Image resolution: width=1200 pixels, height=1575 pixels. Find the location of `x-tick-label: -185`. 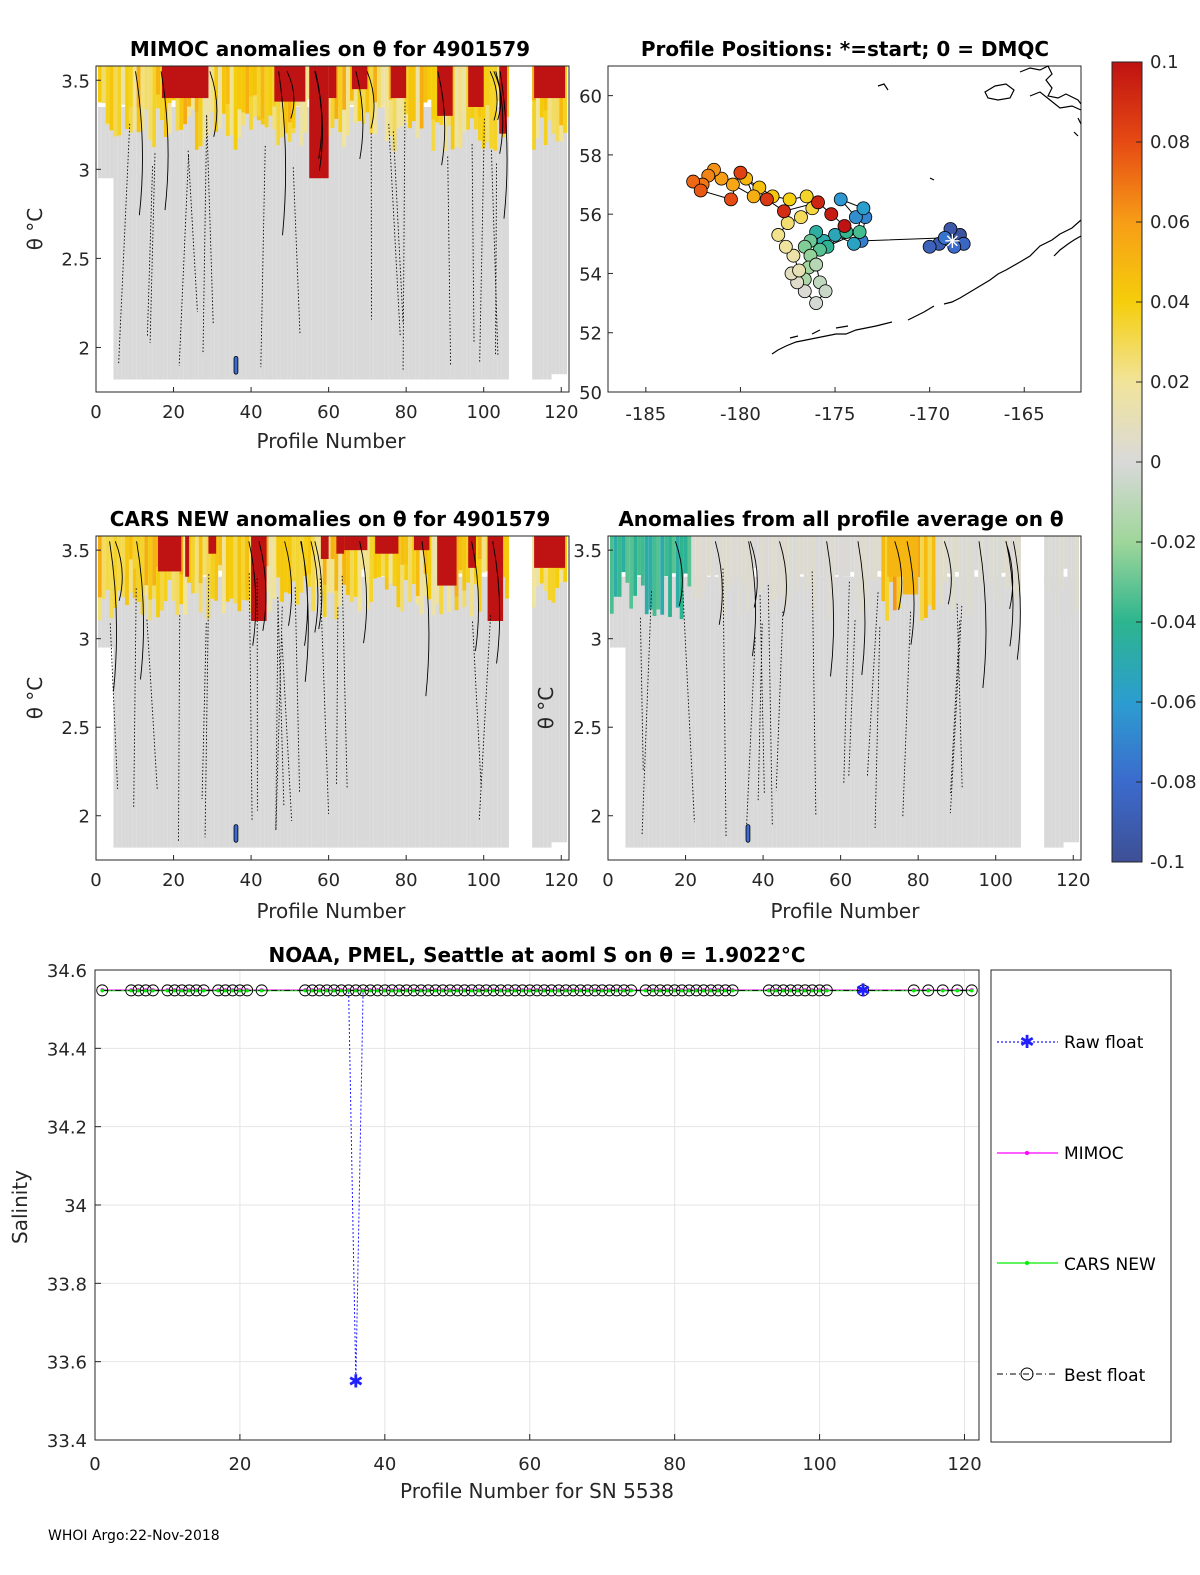

x-tick-label: -185 is located at coordinates (645, 414).